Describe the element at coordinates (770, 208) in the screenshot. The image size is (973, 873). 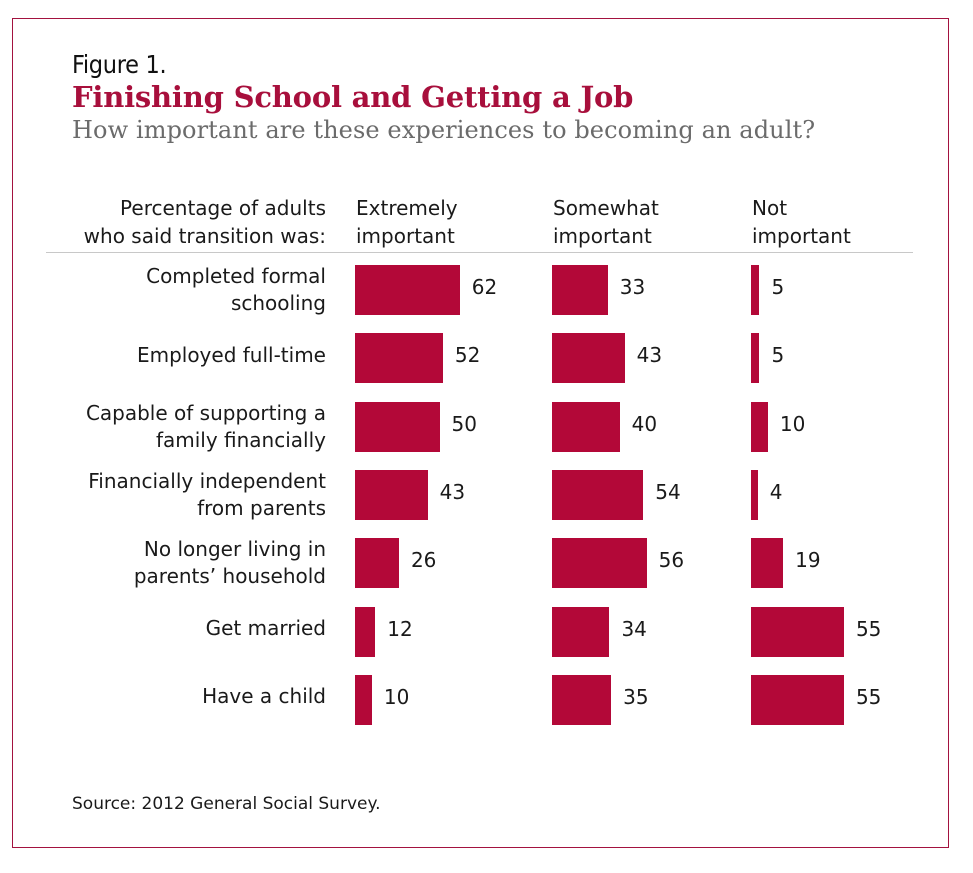
I see `column-header-line: Not` at that location.